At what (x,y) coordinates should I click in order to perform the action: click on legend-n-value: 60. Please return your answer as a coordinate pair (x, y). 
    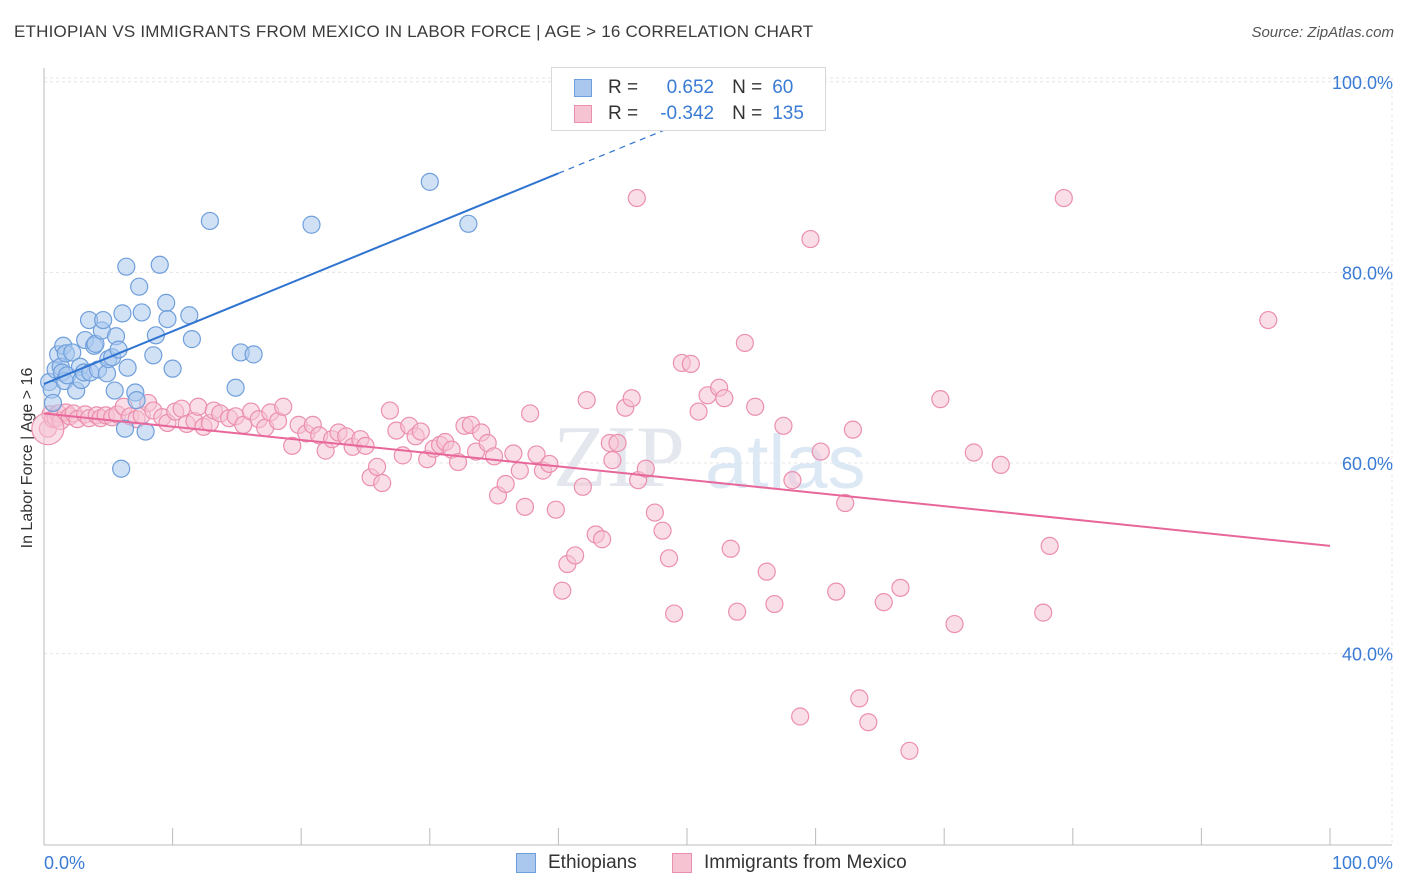
    Looking at the image, I should click on (783, 87).